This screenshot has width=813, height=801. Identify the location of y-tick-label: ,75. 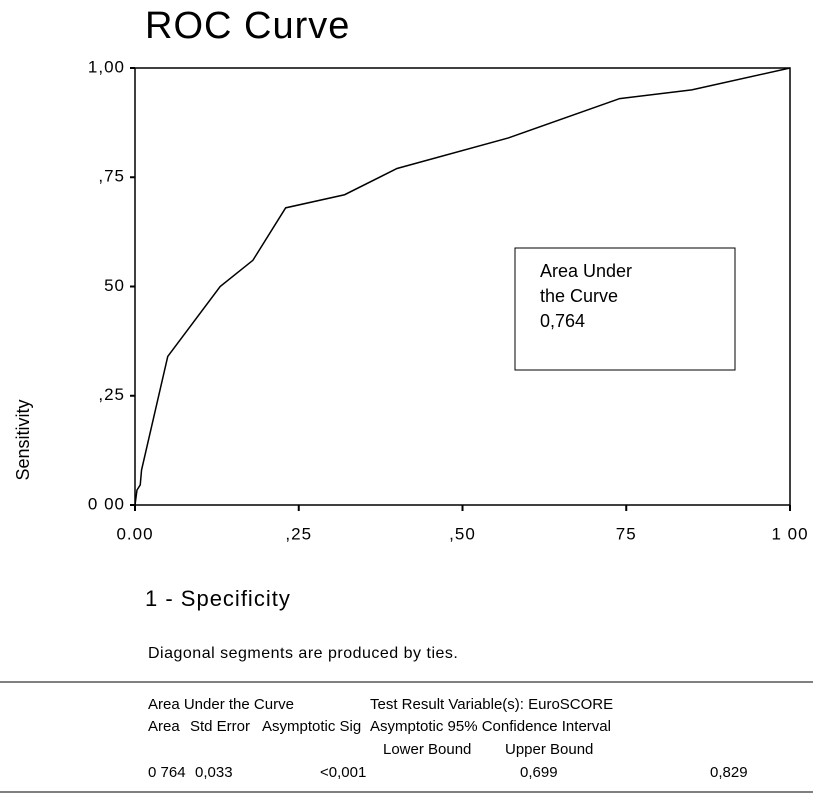
(111, 176).